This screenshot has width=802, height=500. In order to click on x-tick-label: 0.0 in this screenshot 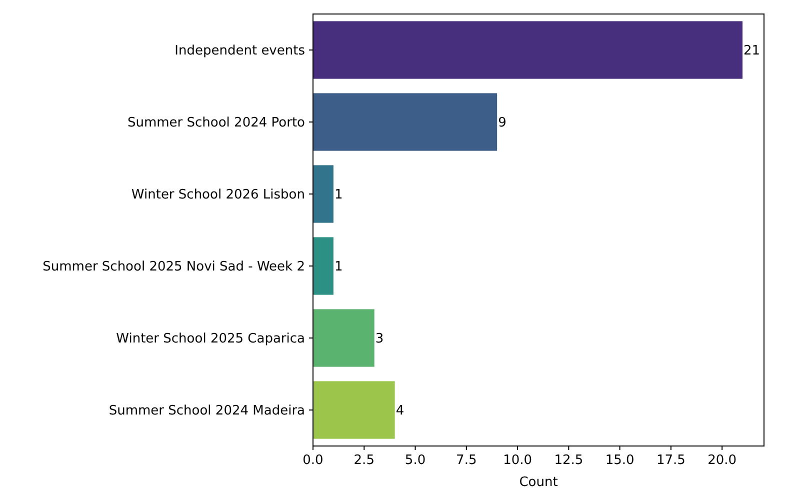, I will do `click(313, 460)`.